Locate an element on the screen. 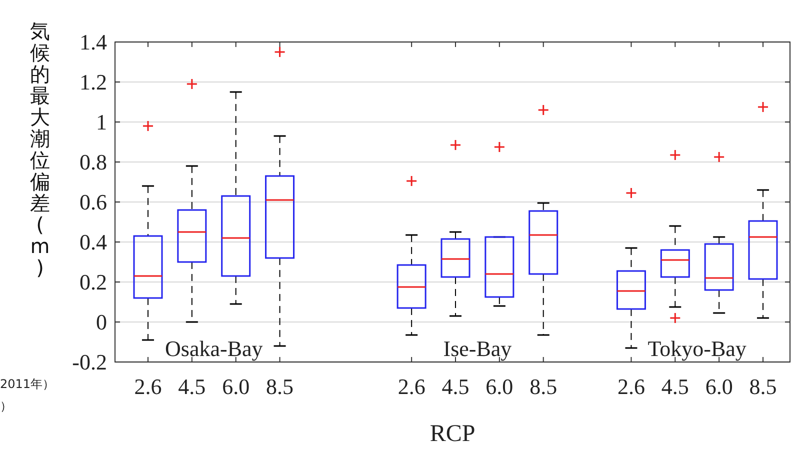  y-tick-label: 1 is located at coordinates (101, 122).